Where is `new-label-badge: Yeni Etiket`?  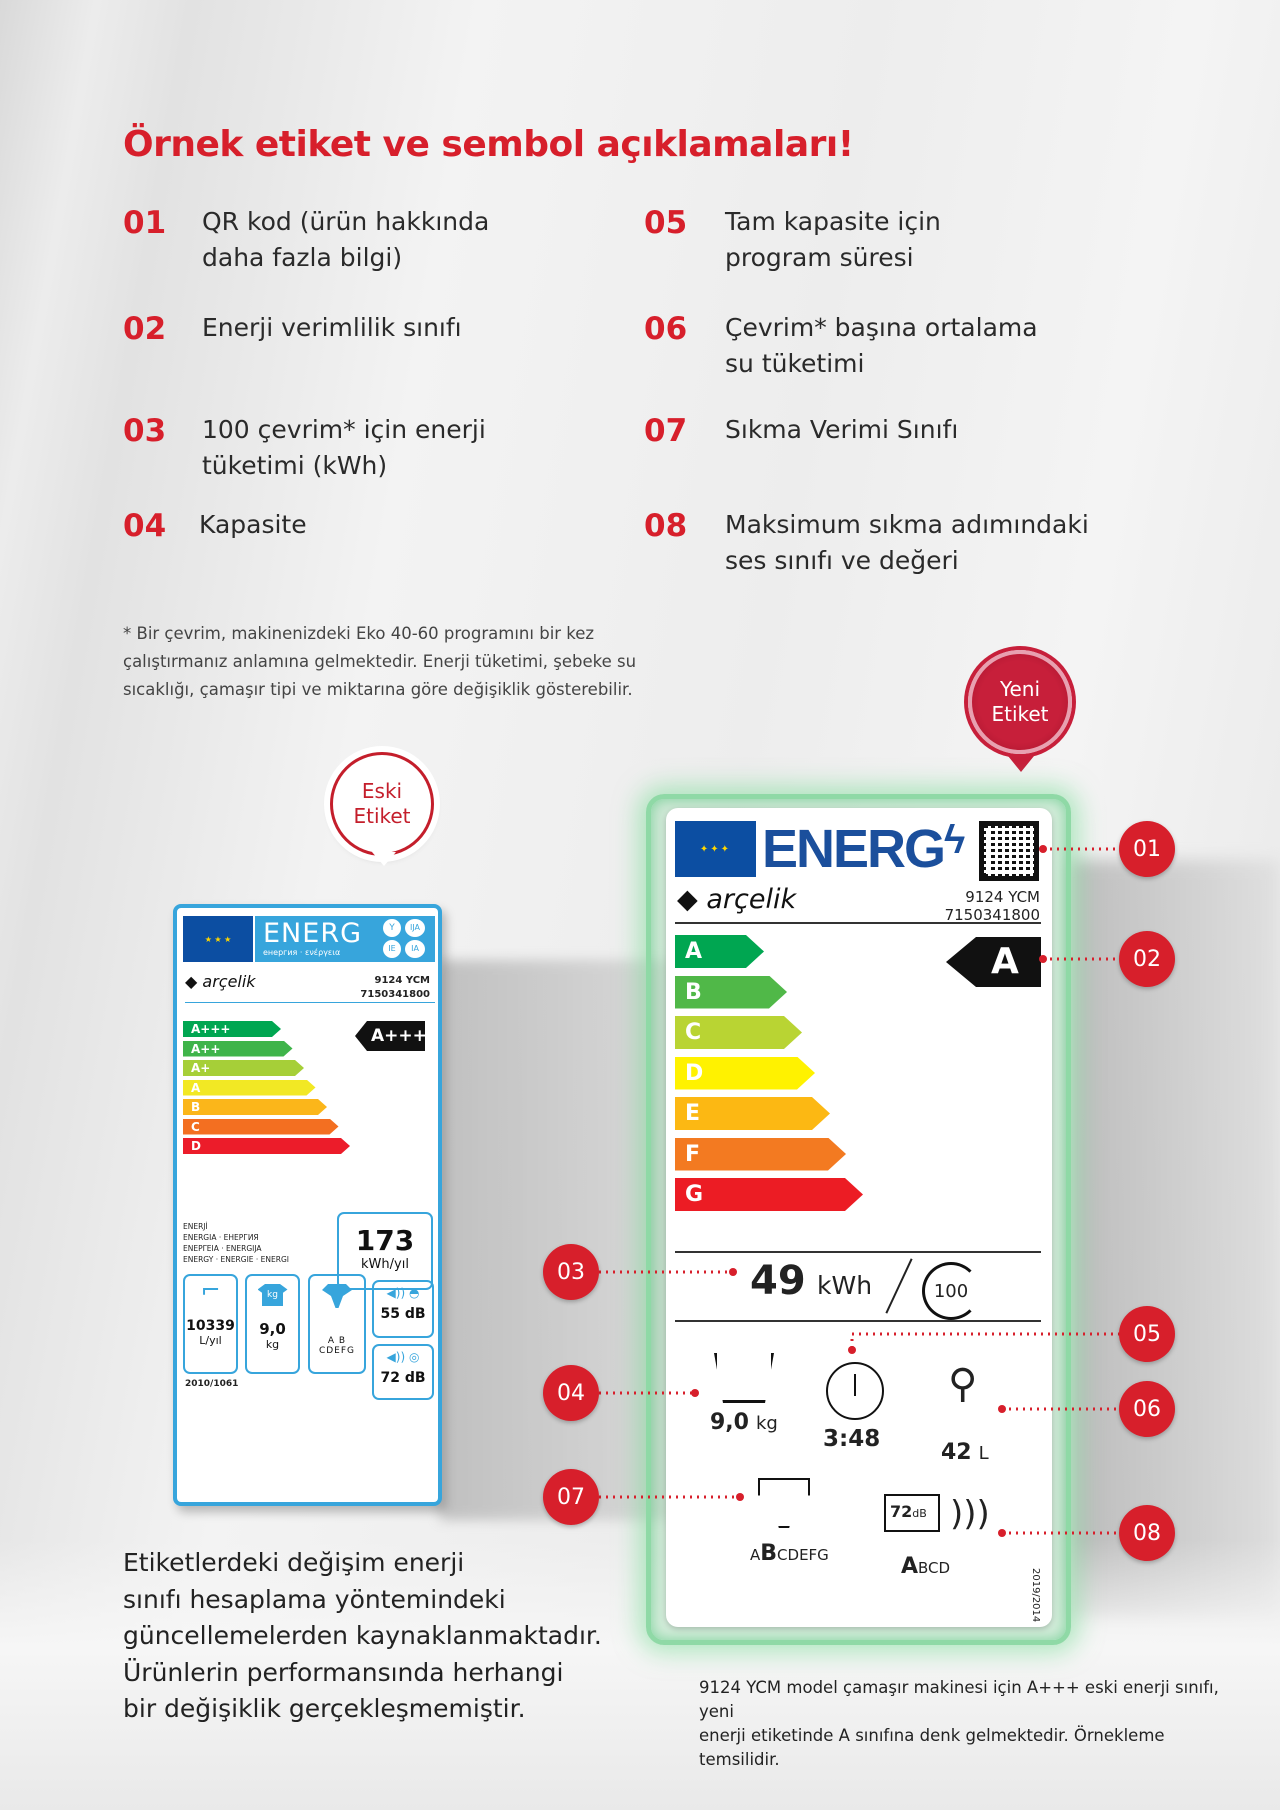 new-label-badge: Yeni Etiket is located at coordinates (1020, 702).